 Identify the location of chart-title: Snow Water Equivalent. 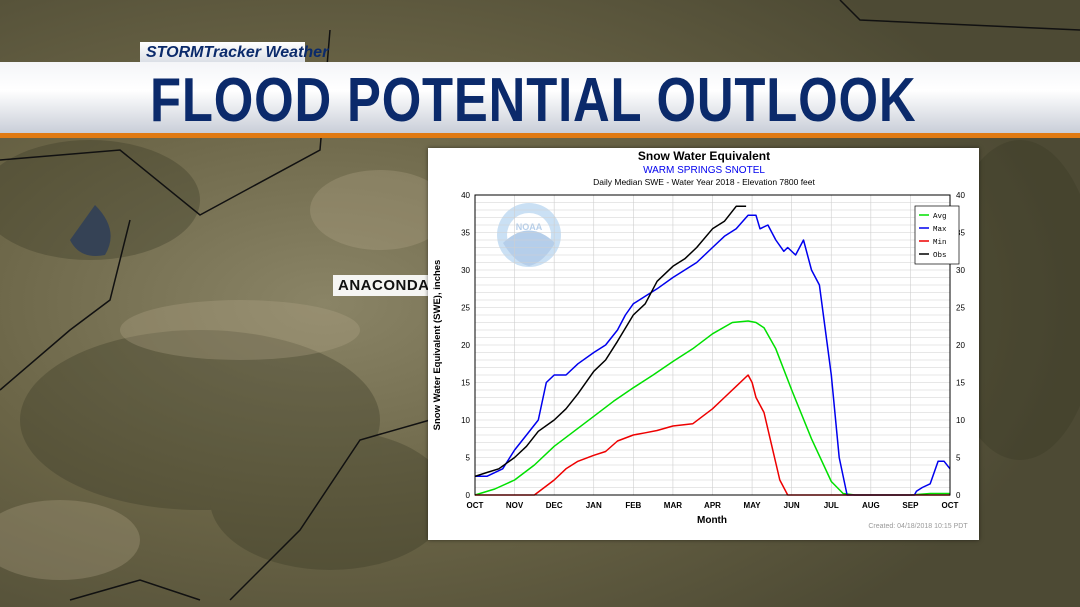
(704, 156).